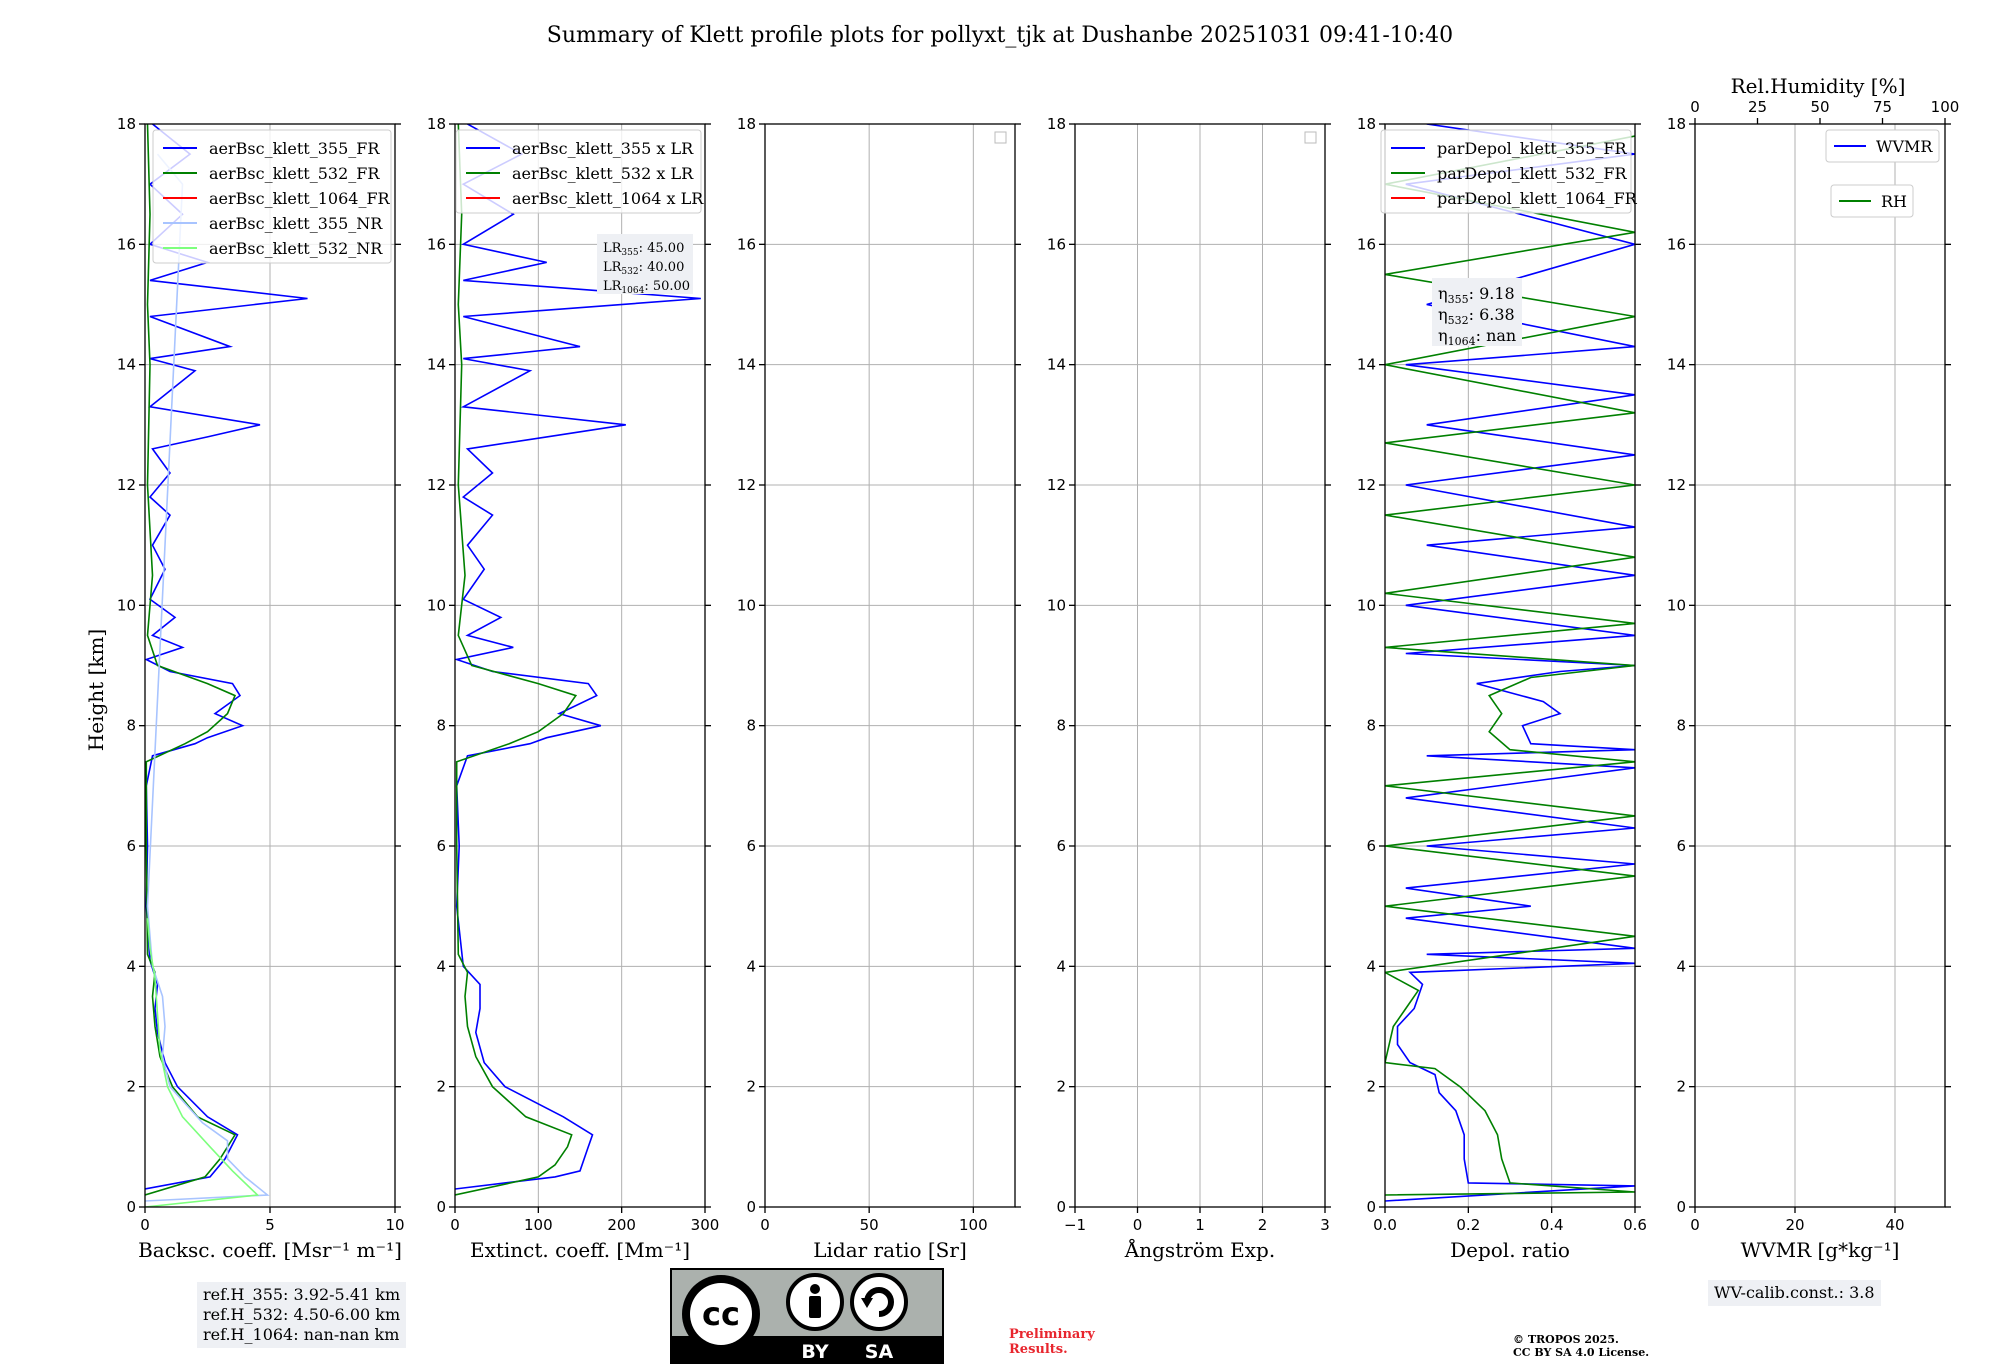 Image resolution: width=2000 pixels, height=1364 pixels. Describe the element at coordinates (643, 268) in the screenshot. I see `lidar-ratio-line: LR532: 40.00` at that location.